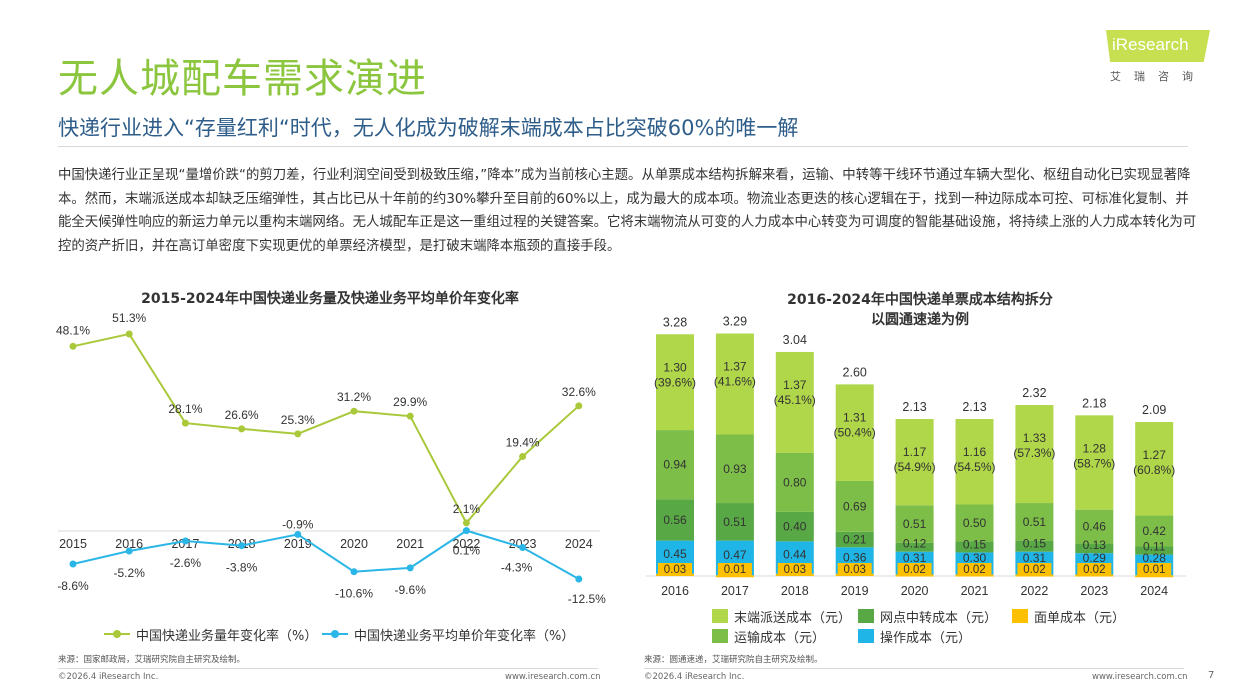 The image size is (1240, 697). What do you see at coordinates (914, 668) in the screenshot?
I see `footer-divider-right` at bounding box center [914, 668].